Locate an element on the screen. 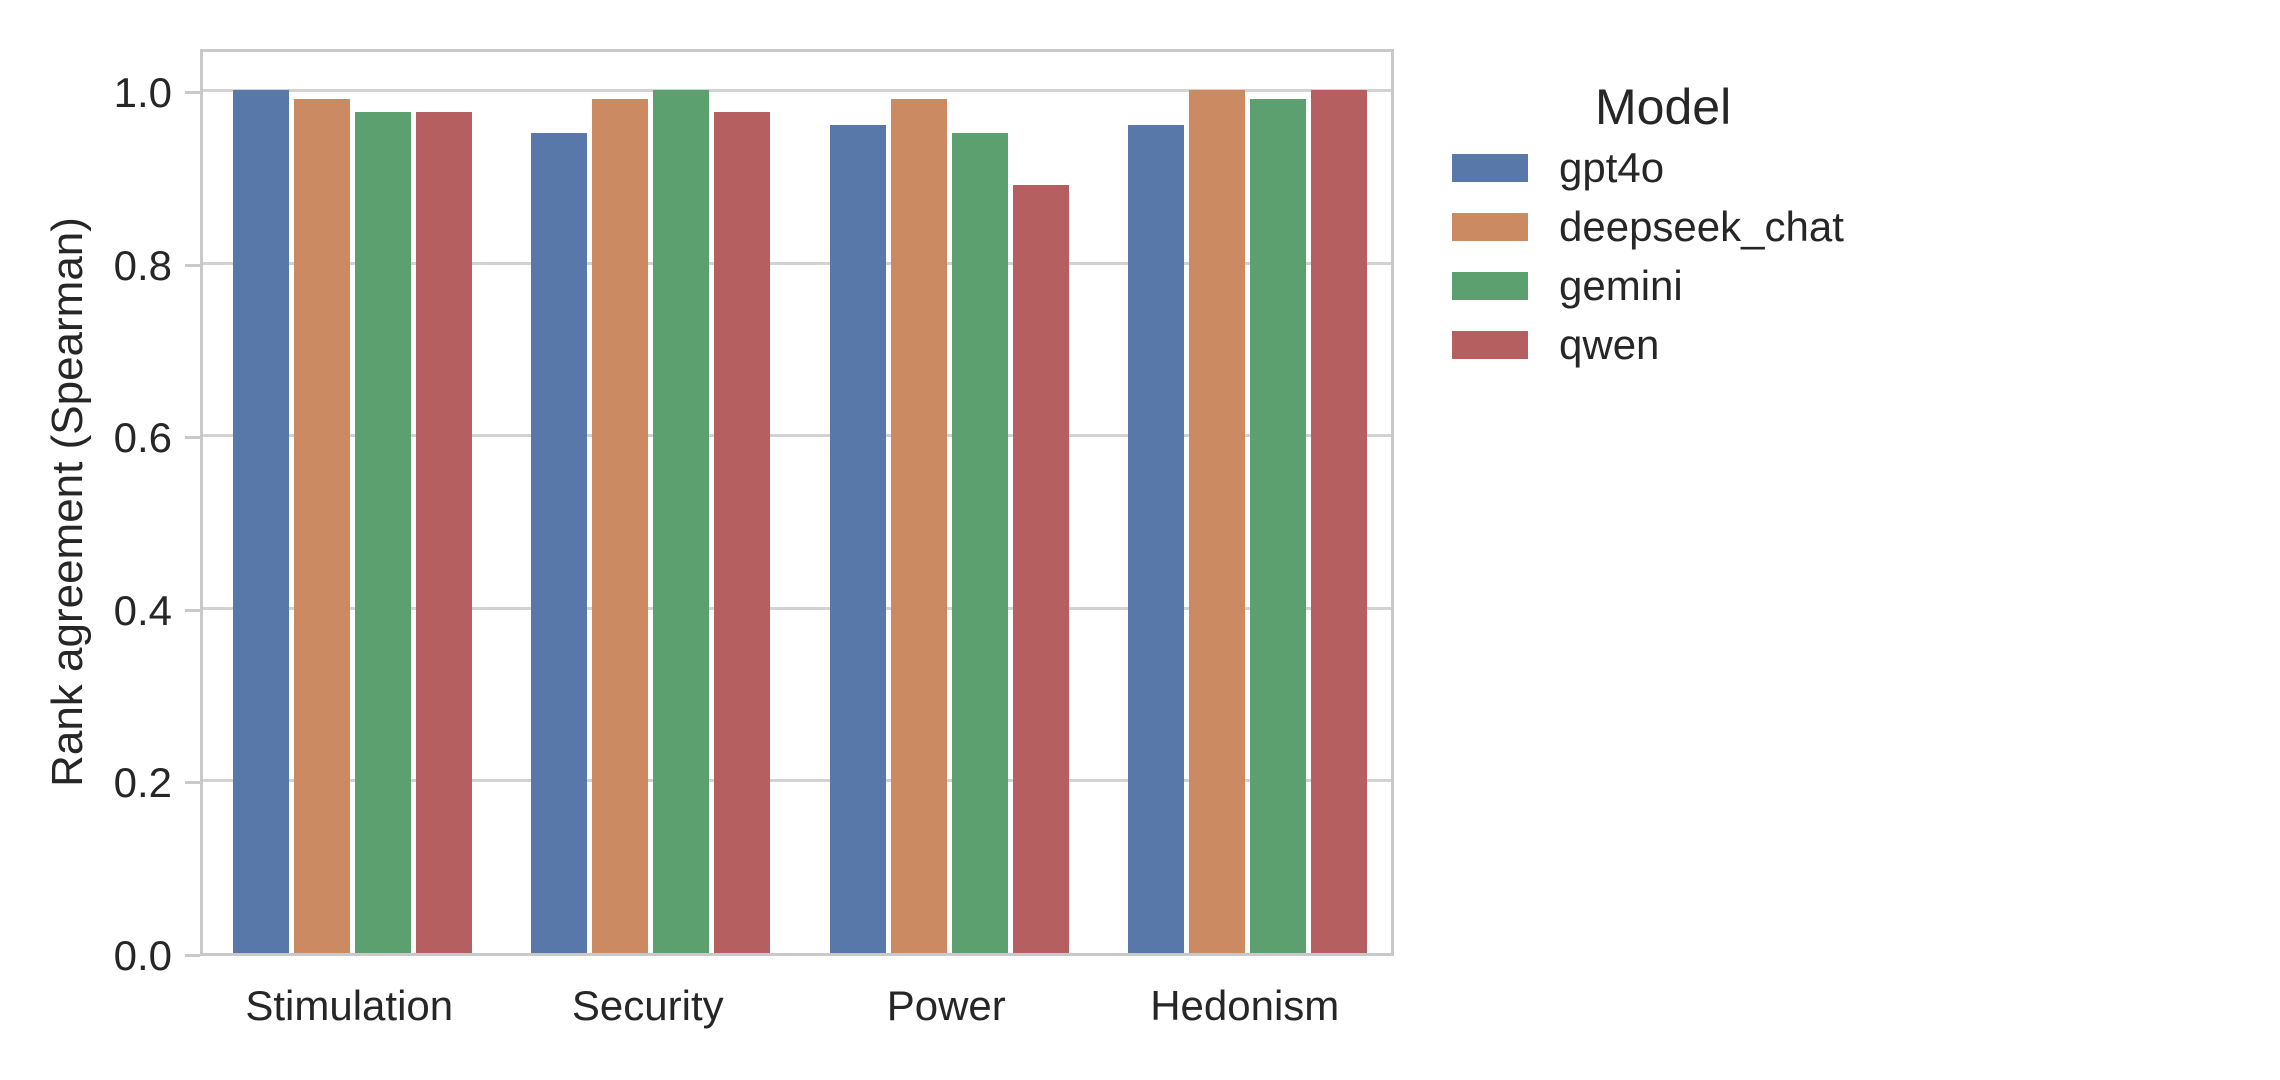 Image resolution: width=2280 pixels, height=1080 pixels. legend-item-deepseek_chat: deepseek_chat is located at coordinates (1648, 227).